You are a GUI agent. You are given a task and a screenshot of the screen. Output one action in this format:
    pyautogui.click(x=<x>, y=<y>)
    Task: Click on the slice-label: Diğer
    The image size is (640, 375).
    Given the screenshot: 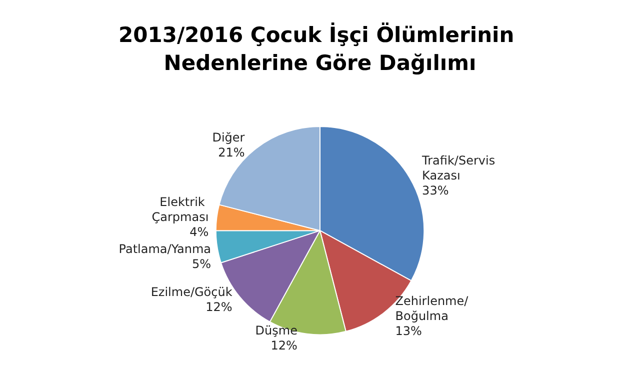 What is the action you would take?
    pyautogui.click(x=228, y=137)
    